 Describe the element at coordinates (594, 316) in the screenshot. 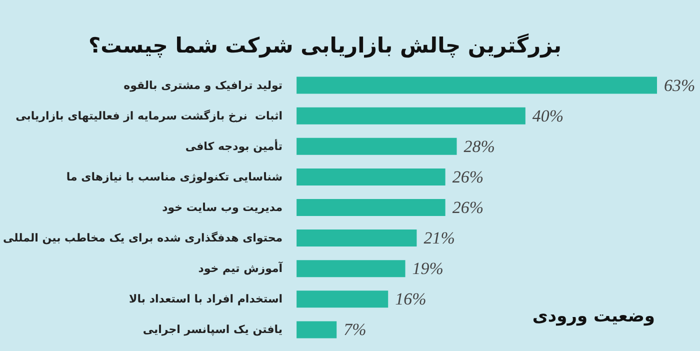

I see `annotation: وضعیت ورودی` at that location.